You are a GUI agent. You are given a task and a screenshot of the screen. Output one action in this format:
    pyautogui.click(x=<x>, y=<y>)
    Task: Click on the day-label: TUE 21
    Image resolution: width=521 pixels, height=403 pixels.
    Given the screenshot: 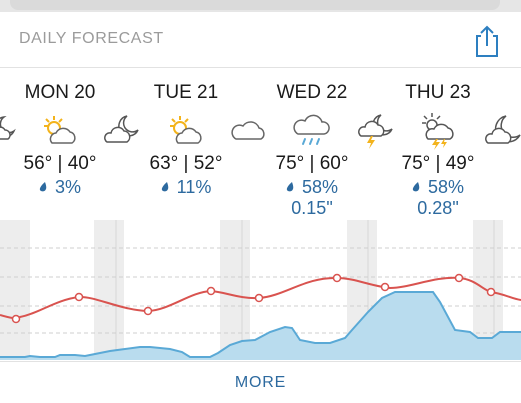 What is the action you would take?
    pyautogui.click(x=186, y=92)
    